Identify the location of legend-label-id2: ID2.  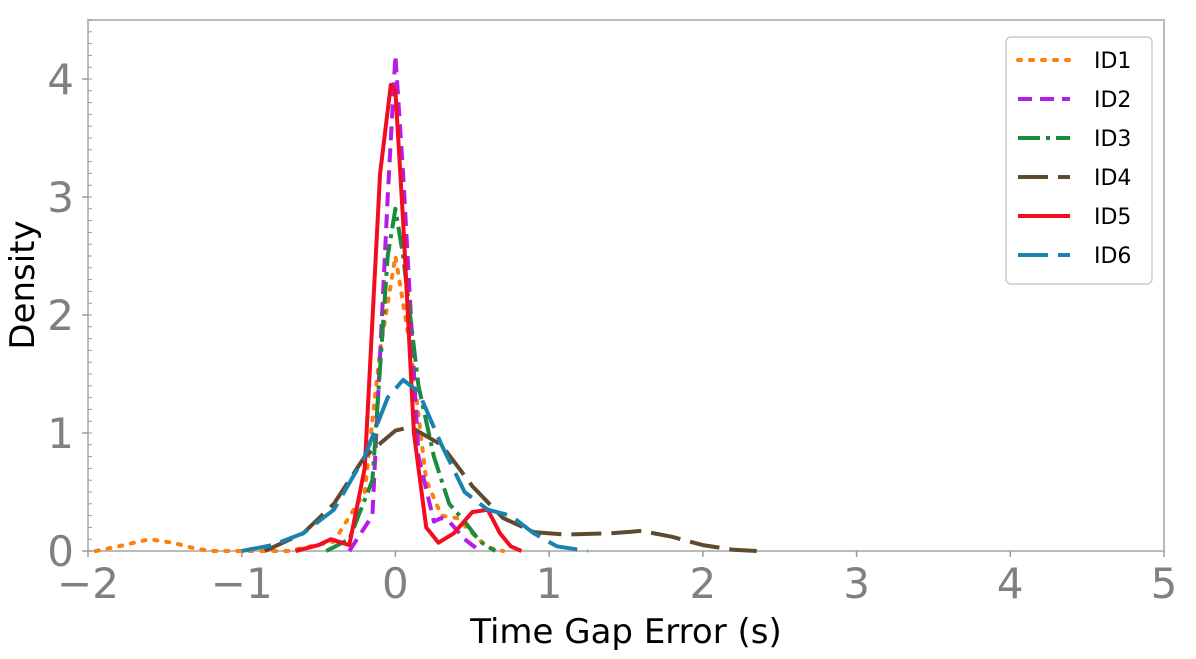
(1112, 100).